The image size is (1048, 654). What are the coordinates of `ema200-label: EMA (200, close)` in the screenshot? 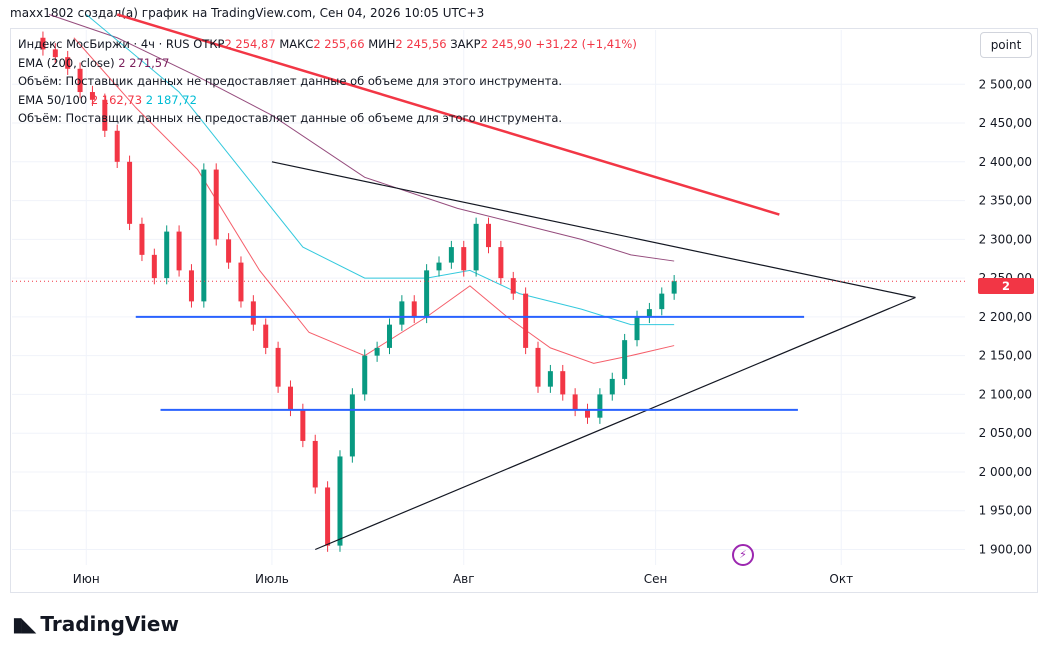 It's located at (66, 62).